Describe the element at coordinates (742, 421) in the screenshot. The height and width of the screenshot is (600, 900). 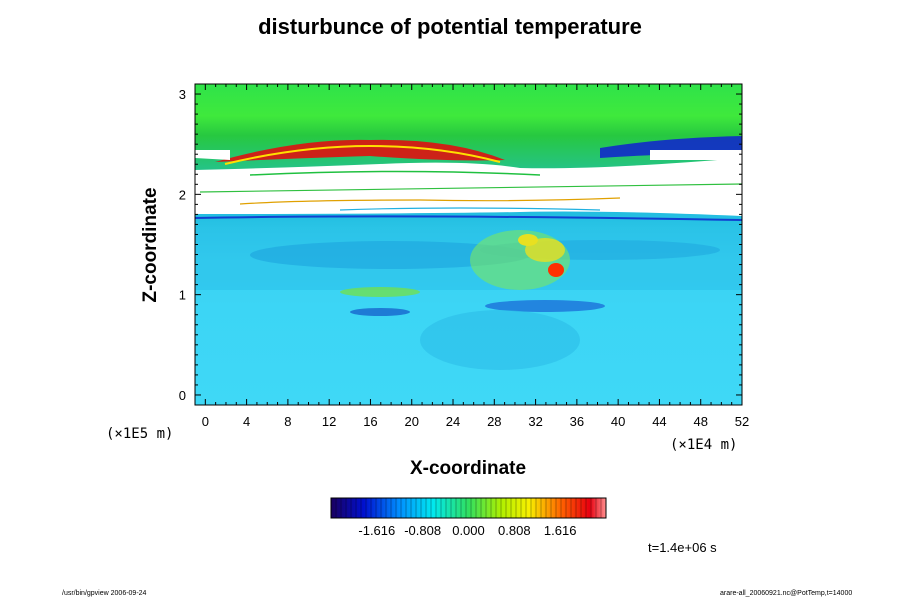
I see `x-tick-label: 52` at that location.